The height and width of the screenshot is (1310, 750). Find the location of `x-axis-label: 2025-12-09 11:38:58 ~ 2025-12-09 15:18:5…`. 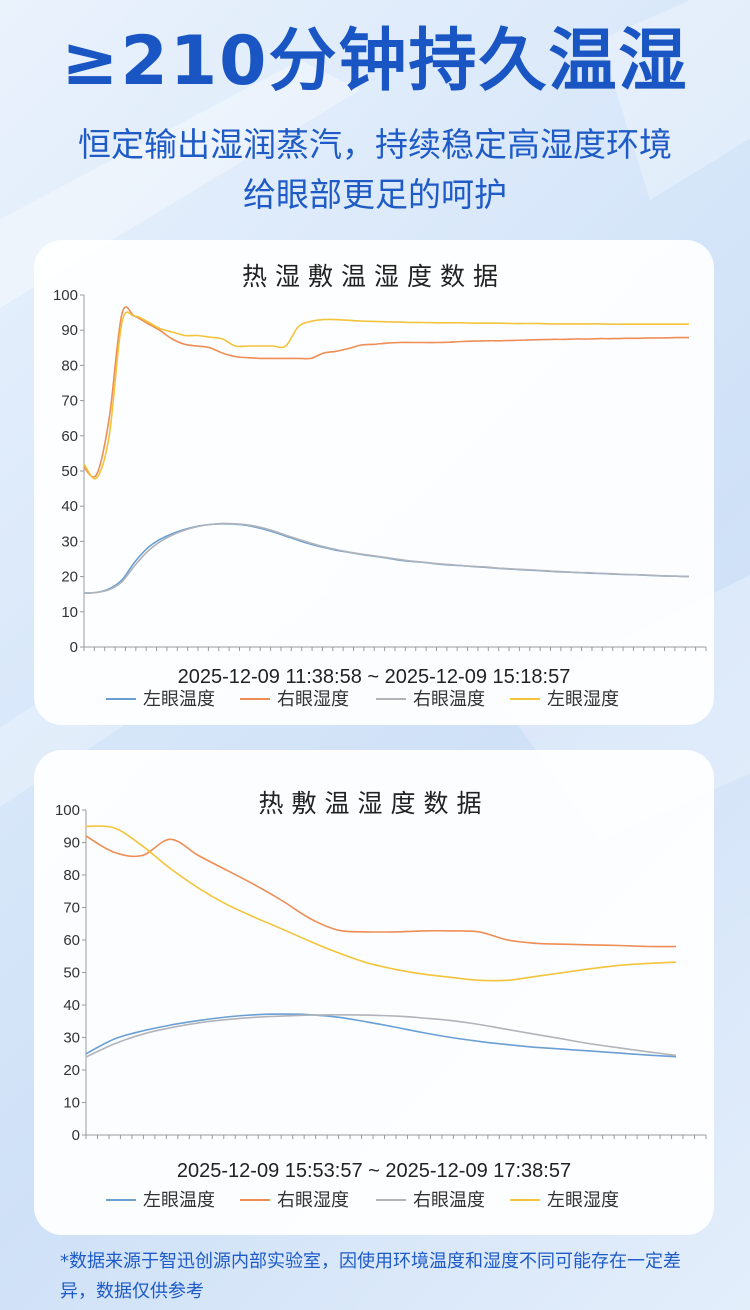

x-axis-label: 2025-12-09 11:38:58 ~ 2025-12-09 15:18:5… is located at coordinates (374, 677).